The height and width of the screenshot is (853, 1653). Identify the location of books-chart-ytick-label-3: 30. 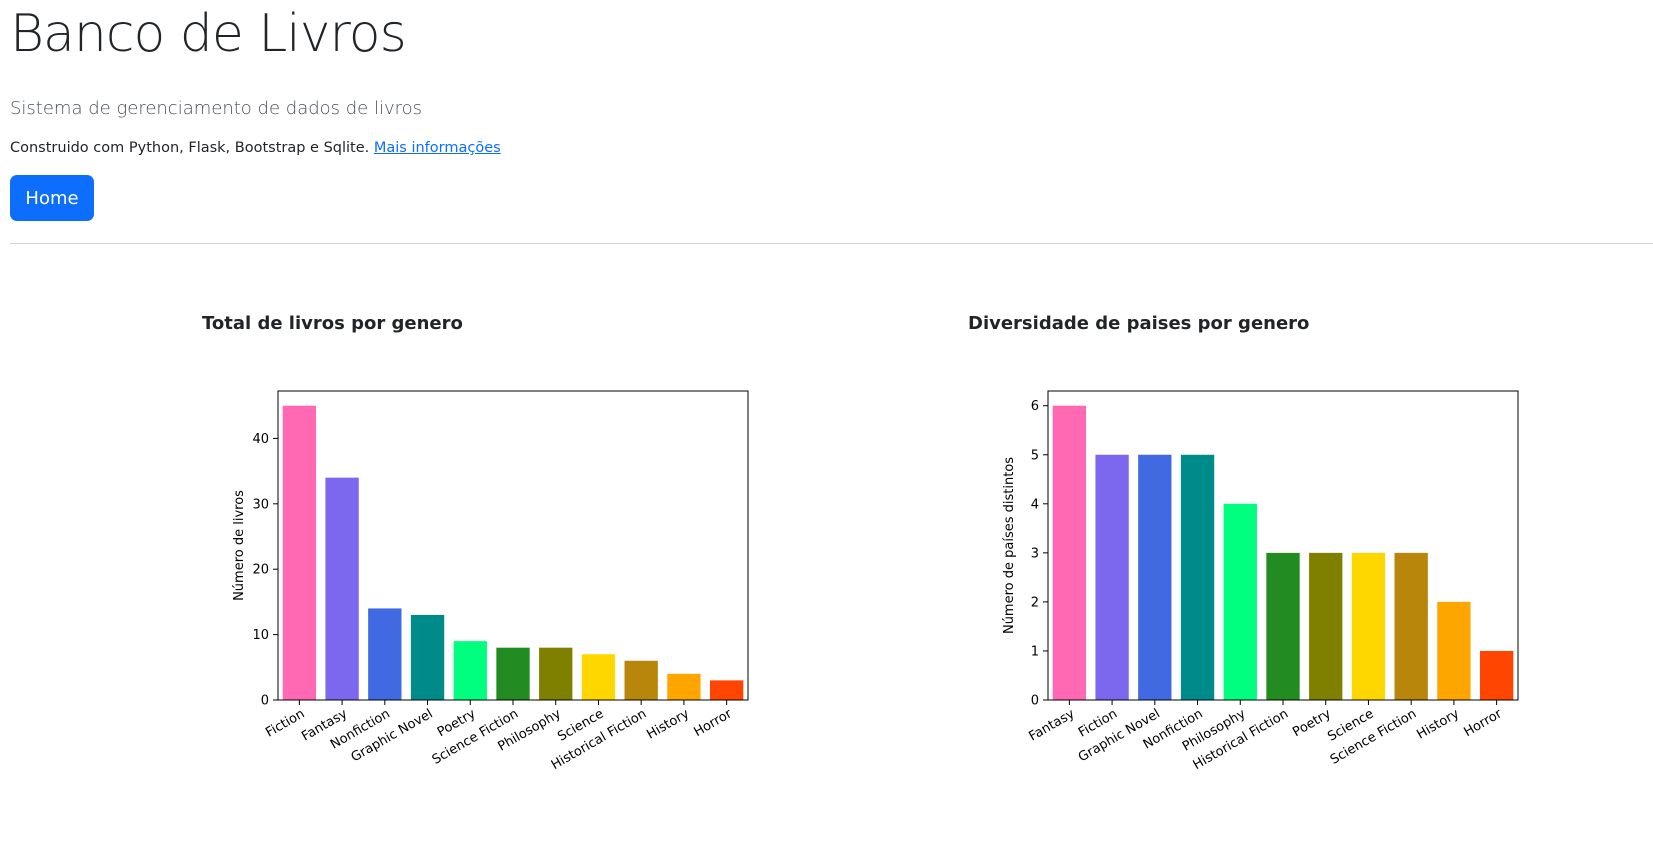
(260, 504).